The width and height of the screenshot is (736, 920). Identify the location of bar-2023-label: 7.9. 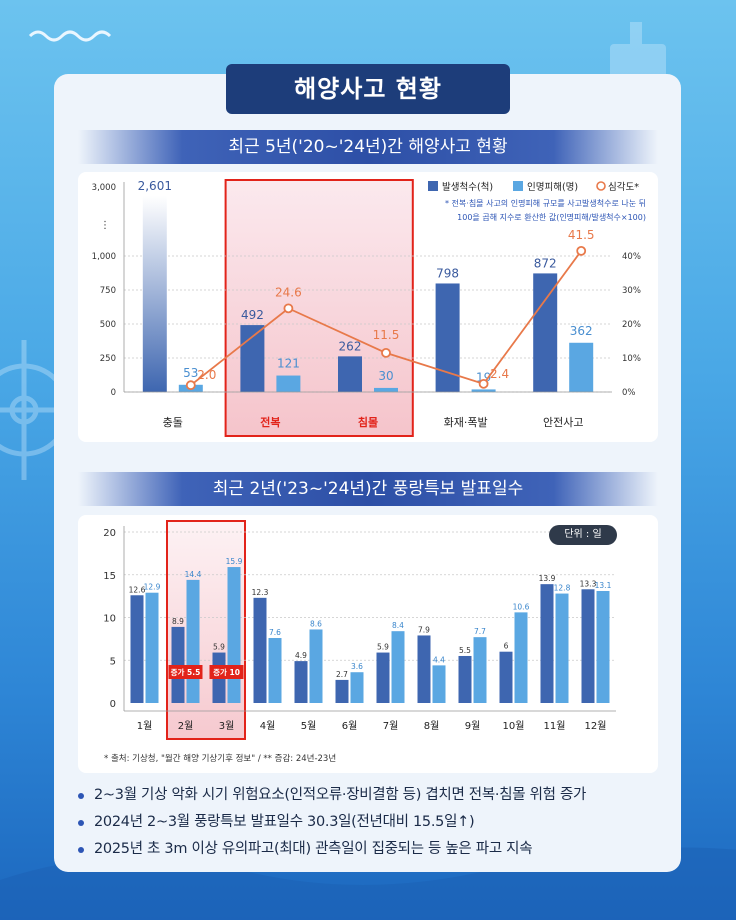
(424, 629).